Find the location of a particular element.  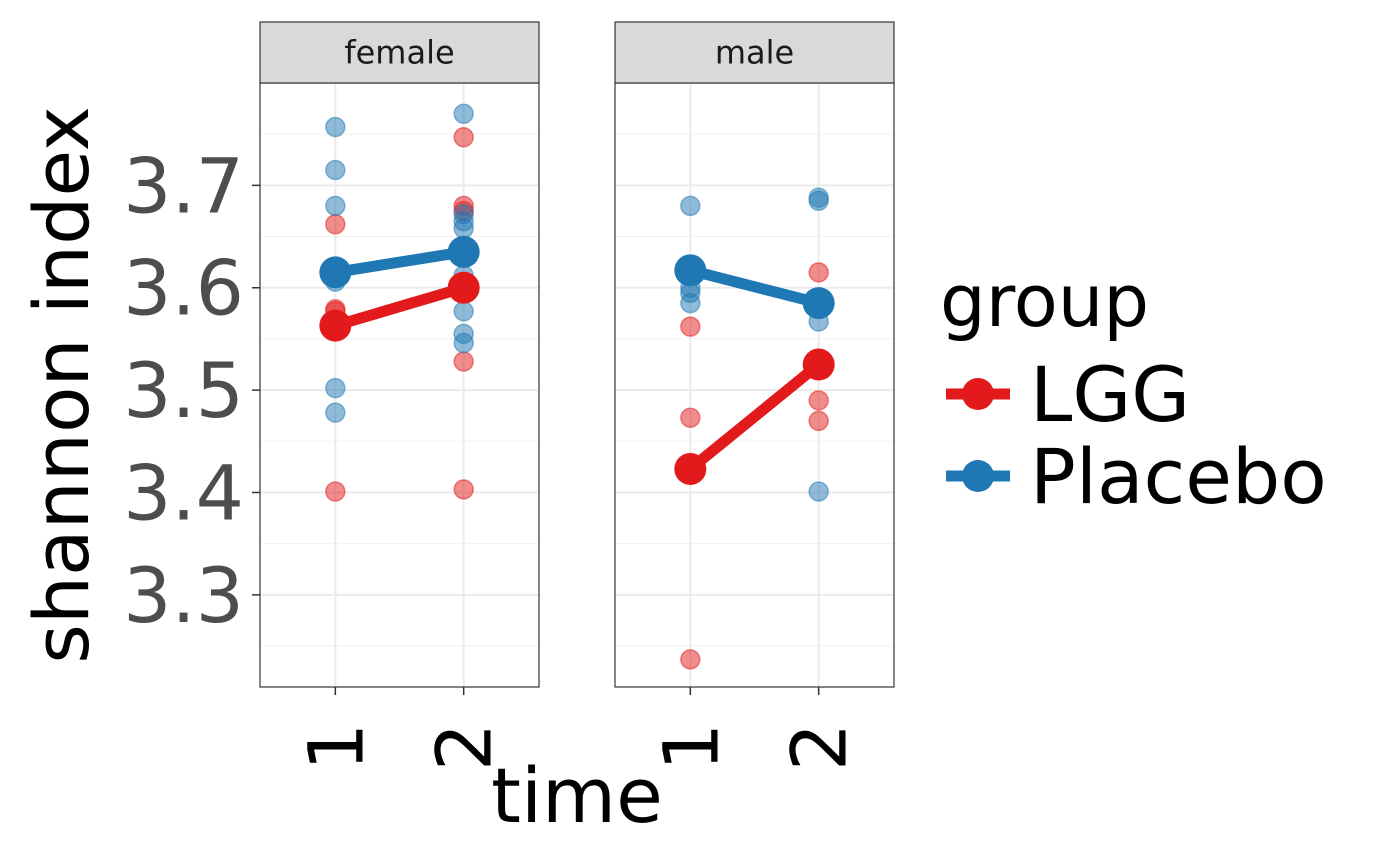

facet-strip-label: male is located at coordinates (754, 53).